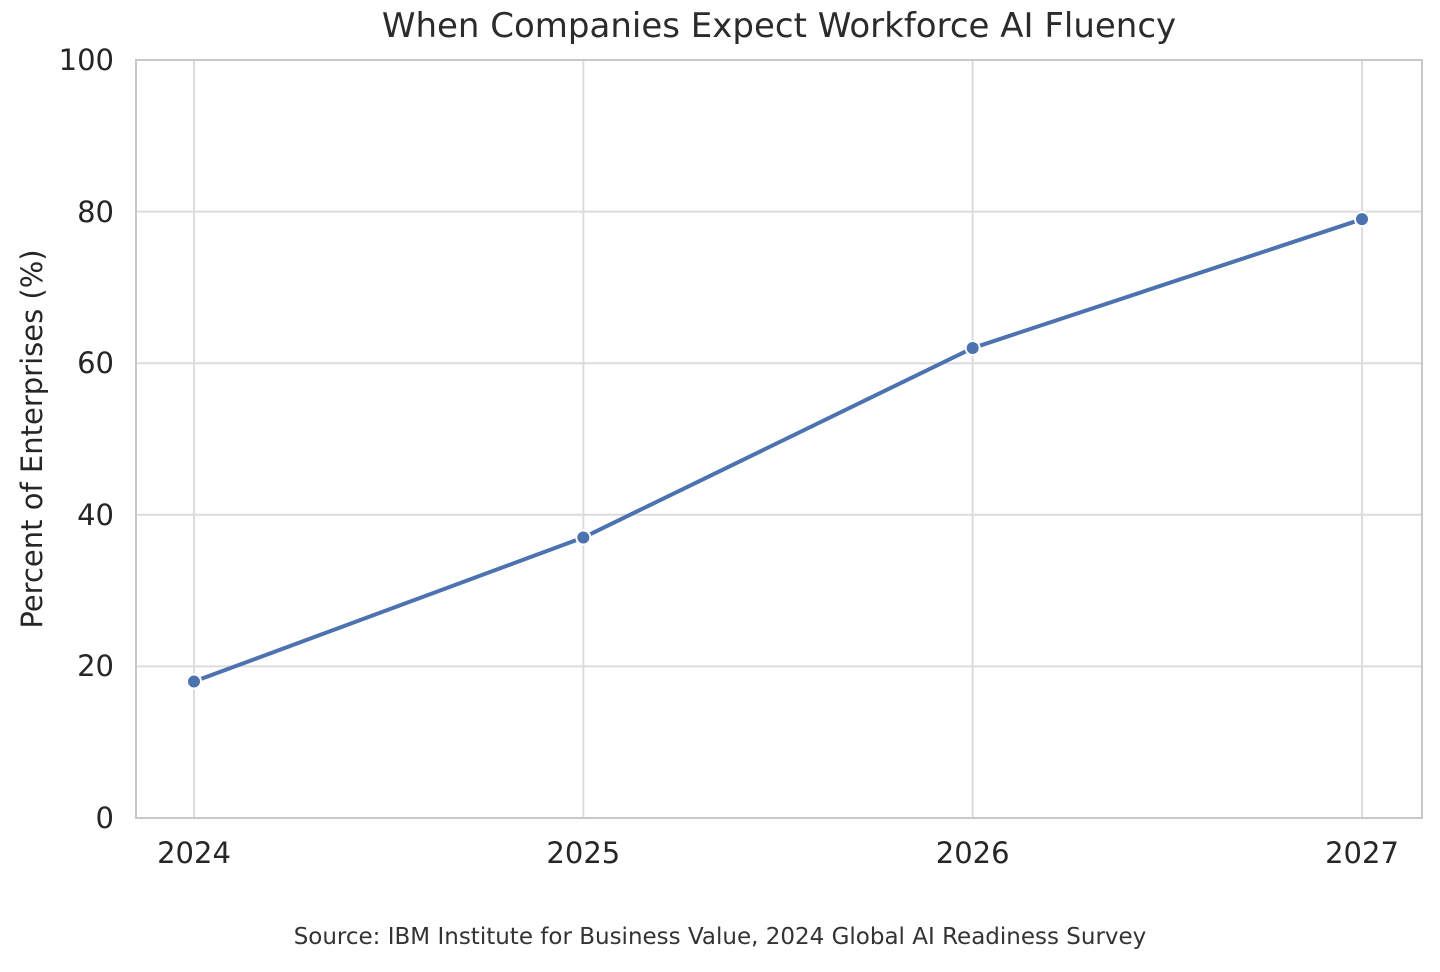  What do you see at coordinates (583, 853) in the screenshot?
I see `x-tick-label: 2025` at bounding box center [583, 853].